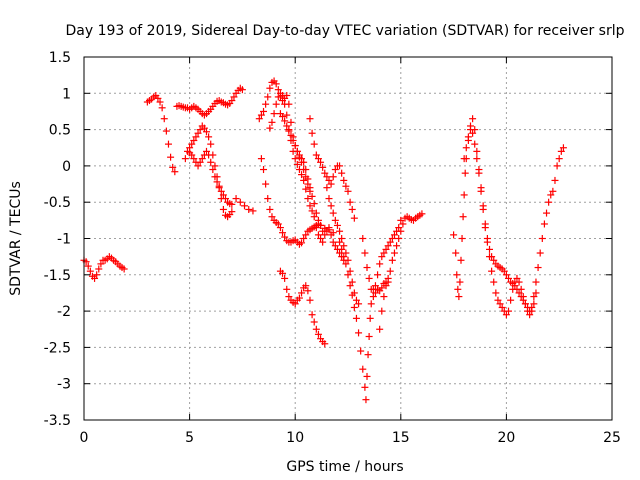 The height and width of the screenshot is (480, 640). I want to click on y-axis-label: SDTVAR / TECUs, so click(16, 238).